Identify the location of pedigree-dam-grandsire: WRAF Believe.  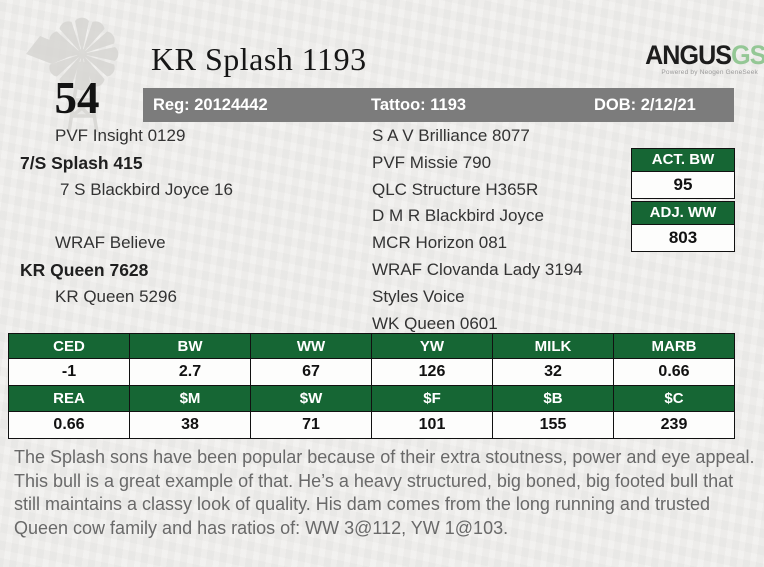
(110, 243).